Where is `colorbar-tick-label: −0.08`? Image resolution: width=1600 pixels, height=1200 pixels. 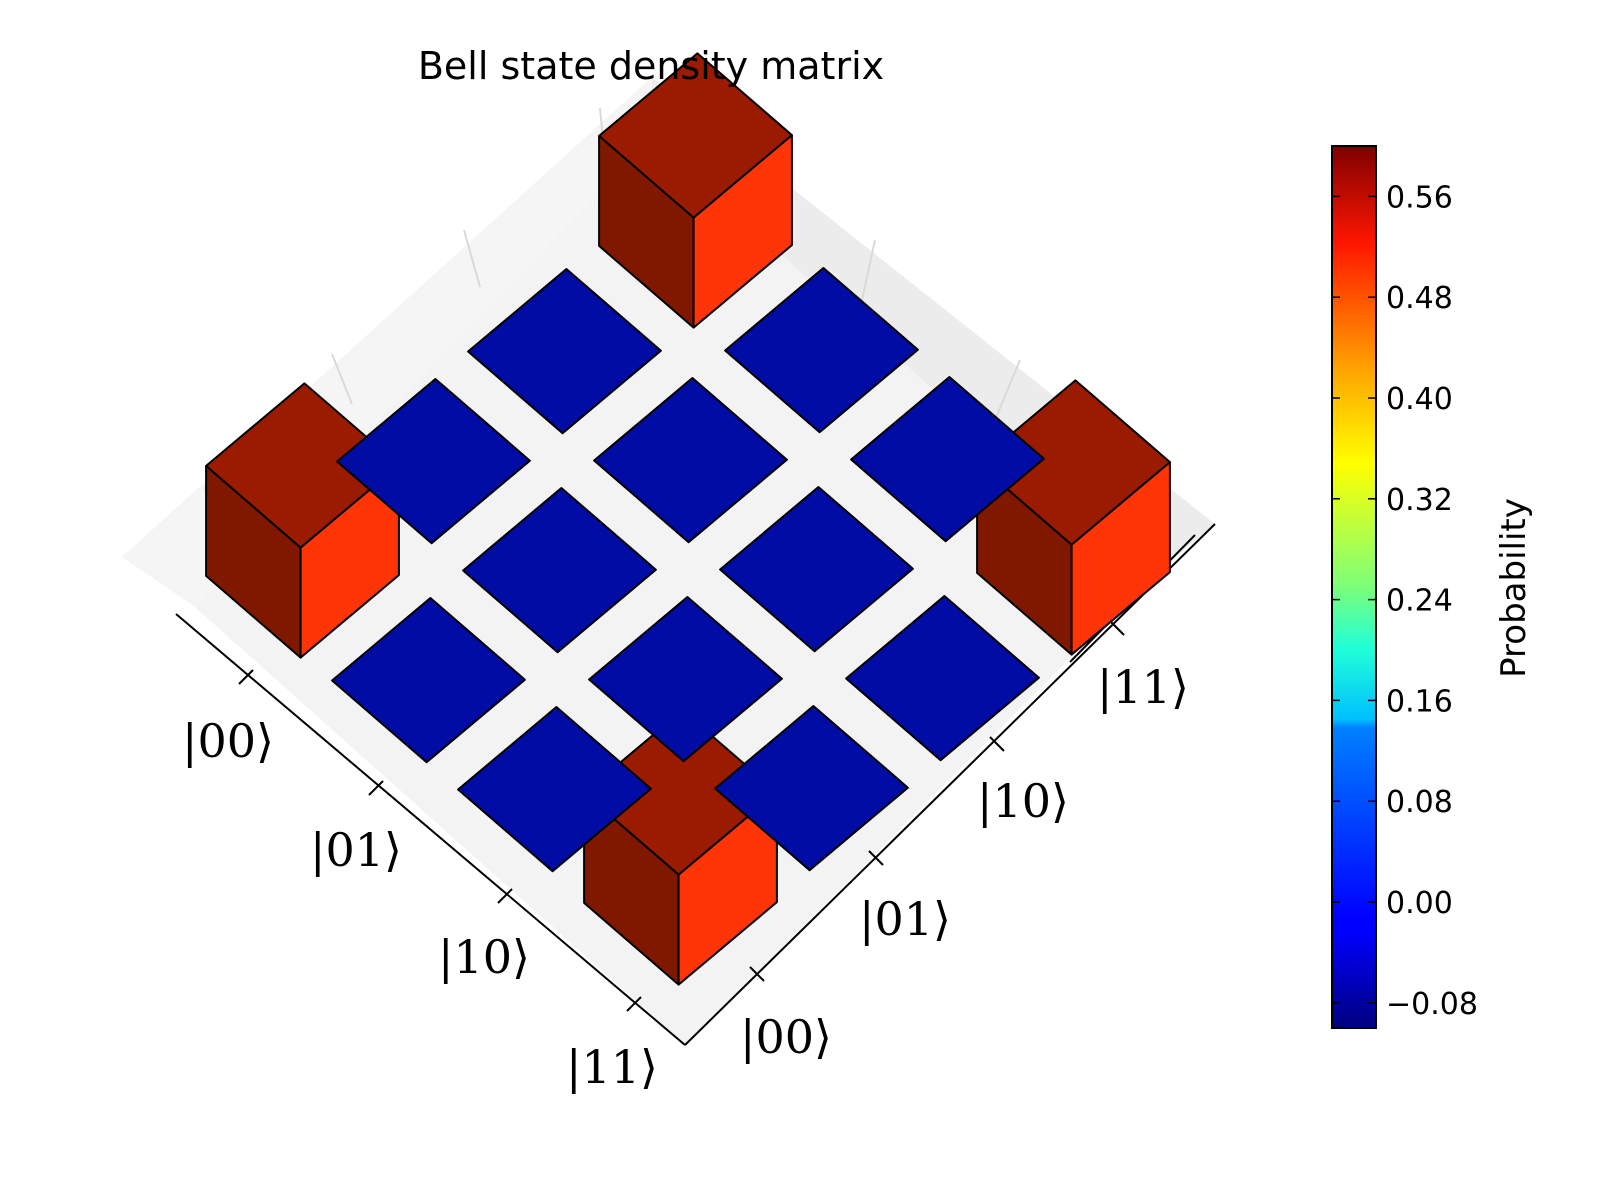
colorbar-tick-label: −0.08 is located at coordinates (1432, 1004).